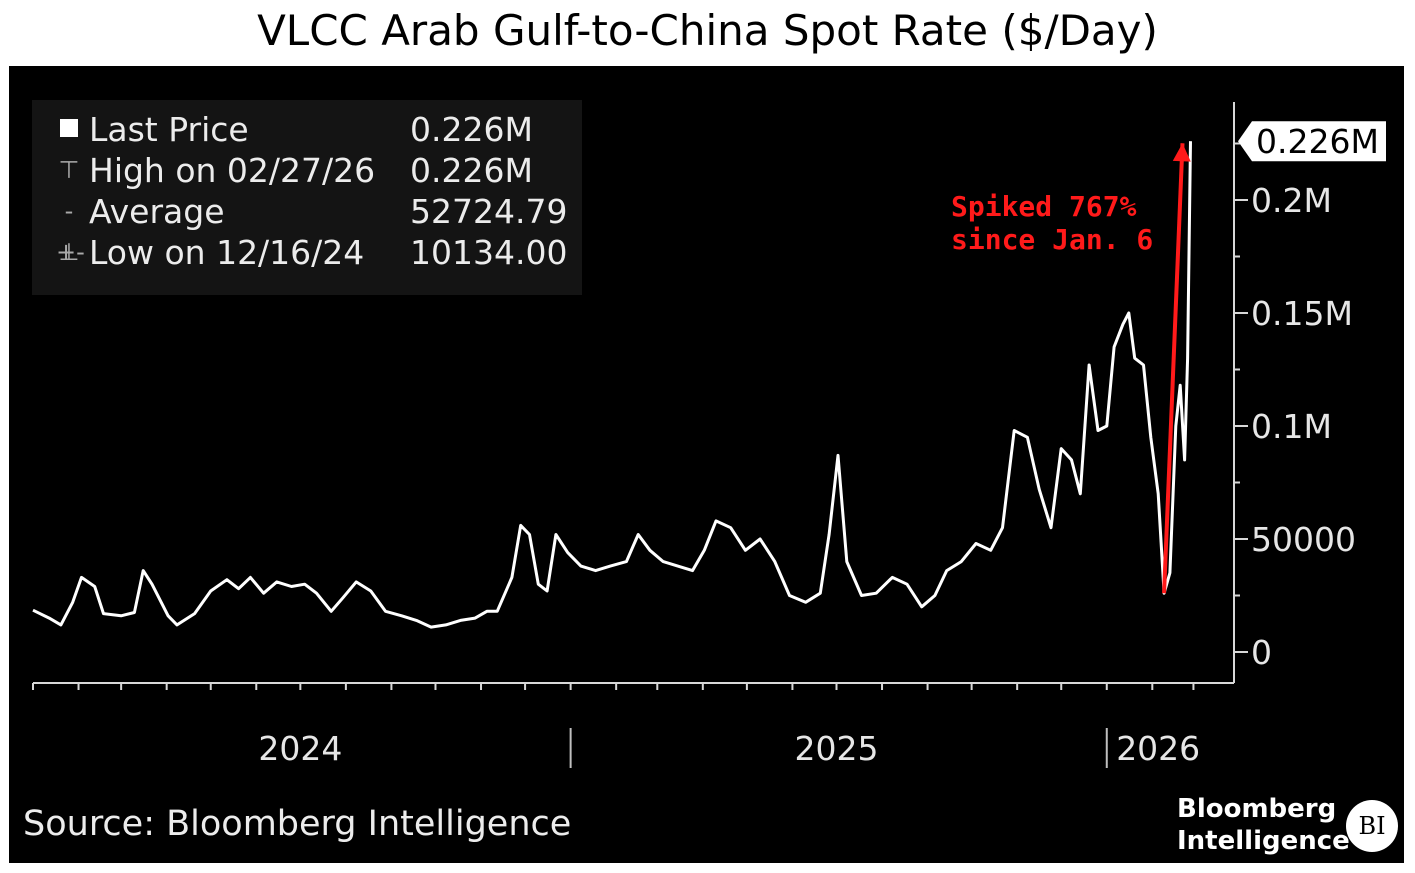 The height and width of the screenshot is (873, 1415). I want to click on brand-line-2: Intelligence, so click(1263, 841).